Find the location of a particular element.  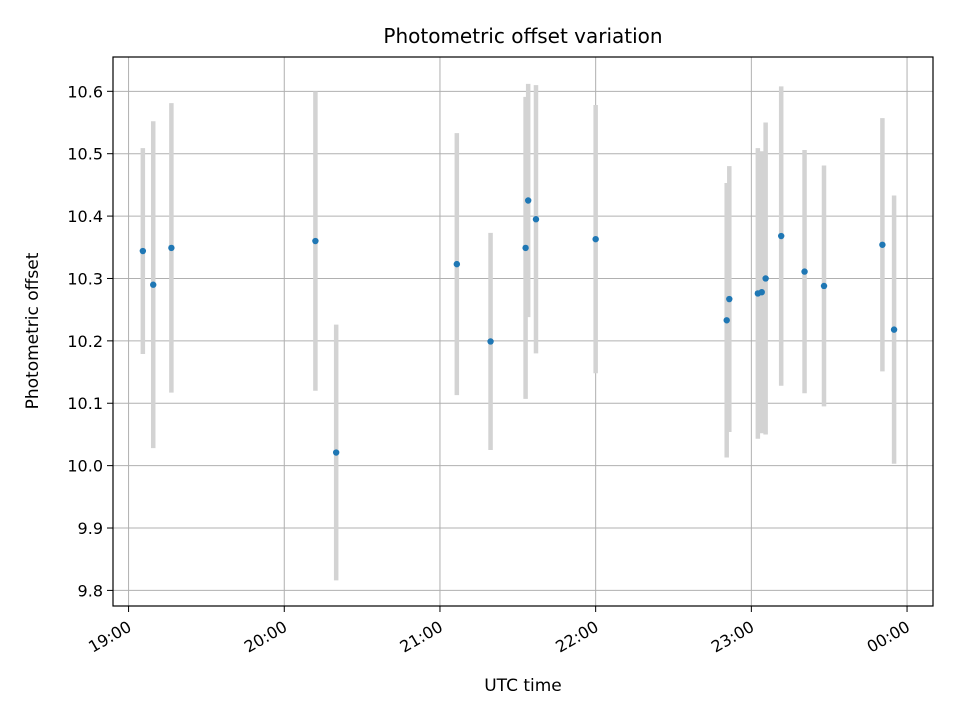

x-axis-label: UTC time is located at coordinates (523, 686).